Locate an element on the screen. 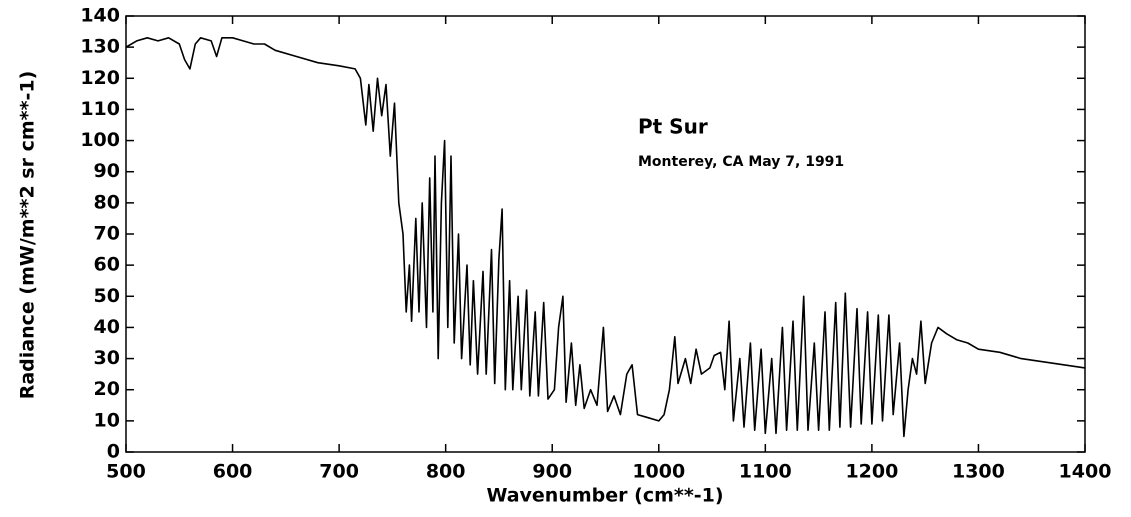 The height and width of the screenshot is (517, 1131). x-tick-label: 1200 is located at coordinates (871, 472).